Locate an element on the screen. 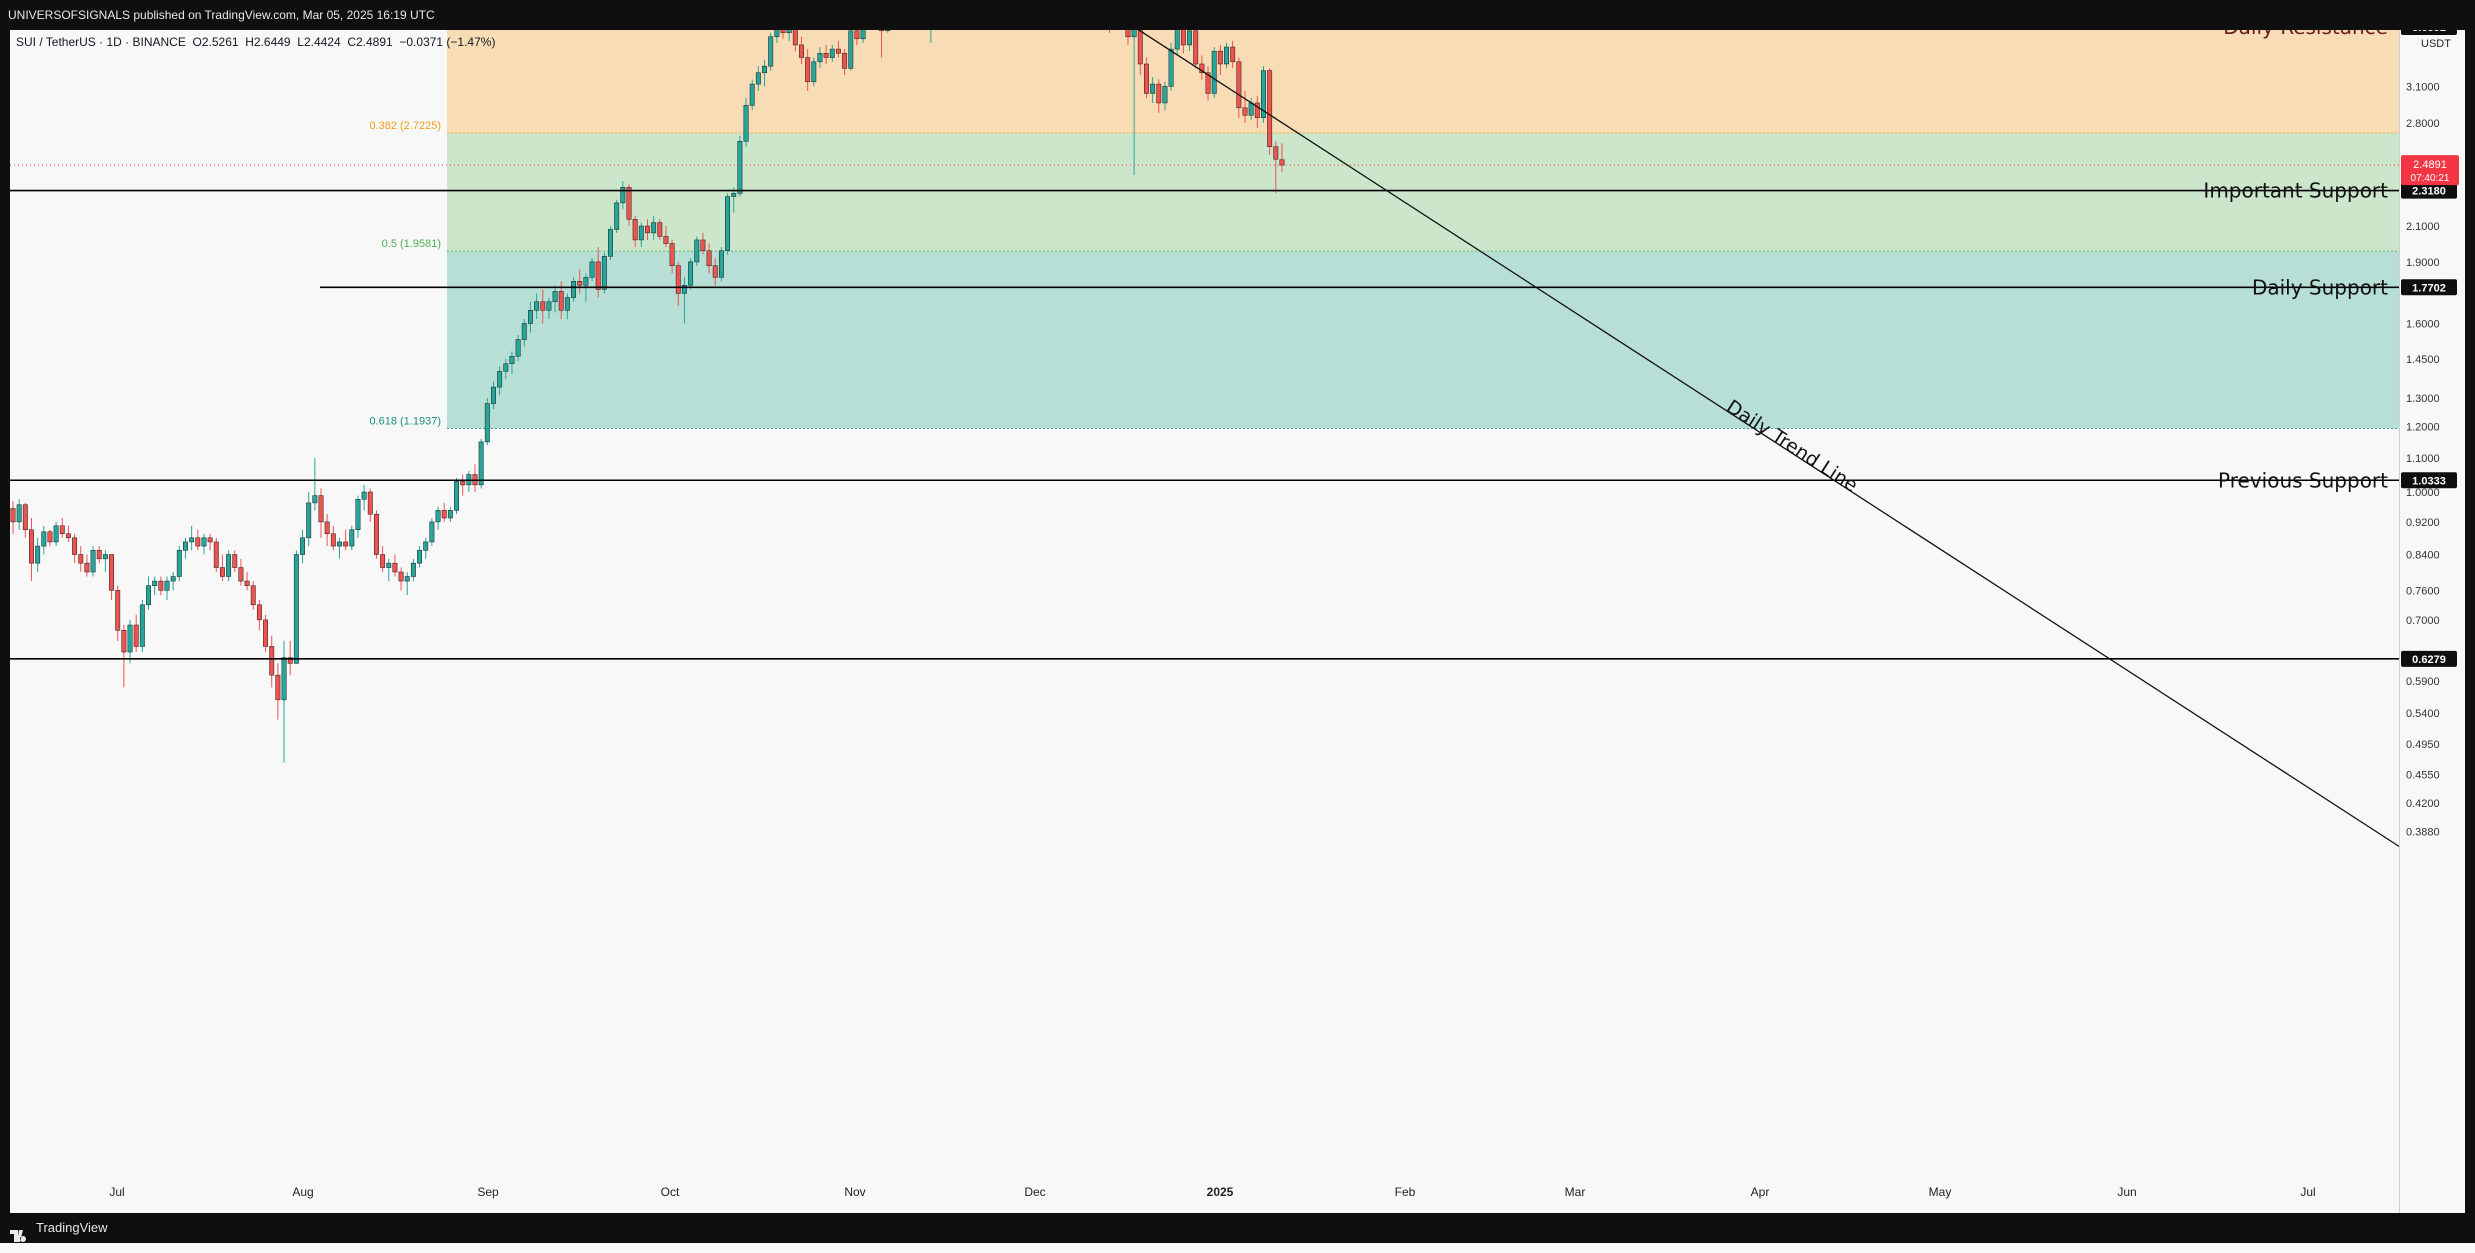 The image size is (2475, 1253). y-tick-label: 0.8400 is located at coordinates (2423, 556).